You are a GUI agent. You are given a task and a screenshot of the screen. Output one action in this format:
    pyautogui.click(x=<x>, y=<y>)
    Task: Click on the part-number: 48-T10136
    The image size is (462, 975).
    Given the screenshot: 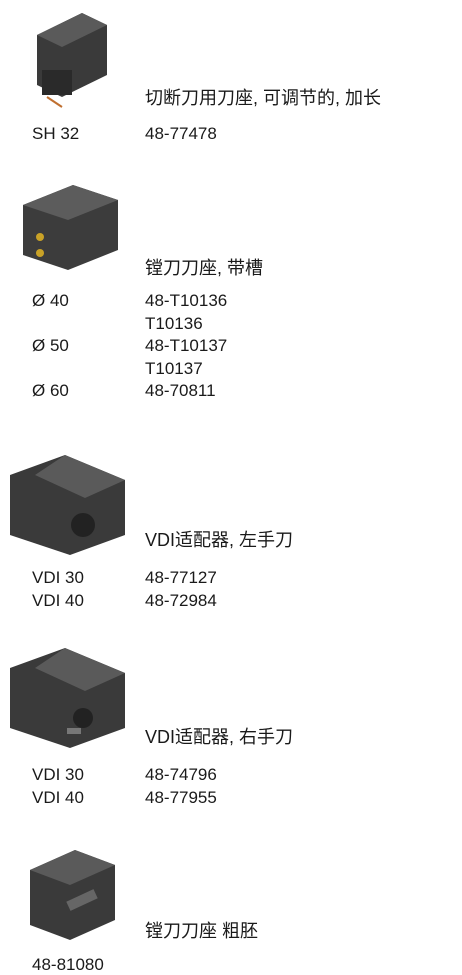 What is the action you would take?
    pyautogui.click(x=186, y=300)
    